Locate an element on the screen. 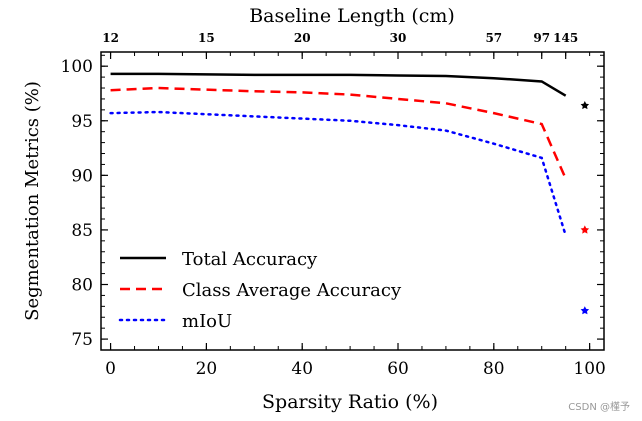 The image size is (642, 421). y-axis-label: Segmentation Metrics (%) is located at coordinates (32, 201).